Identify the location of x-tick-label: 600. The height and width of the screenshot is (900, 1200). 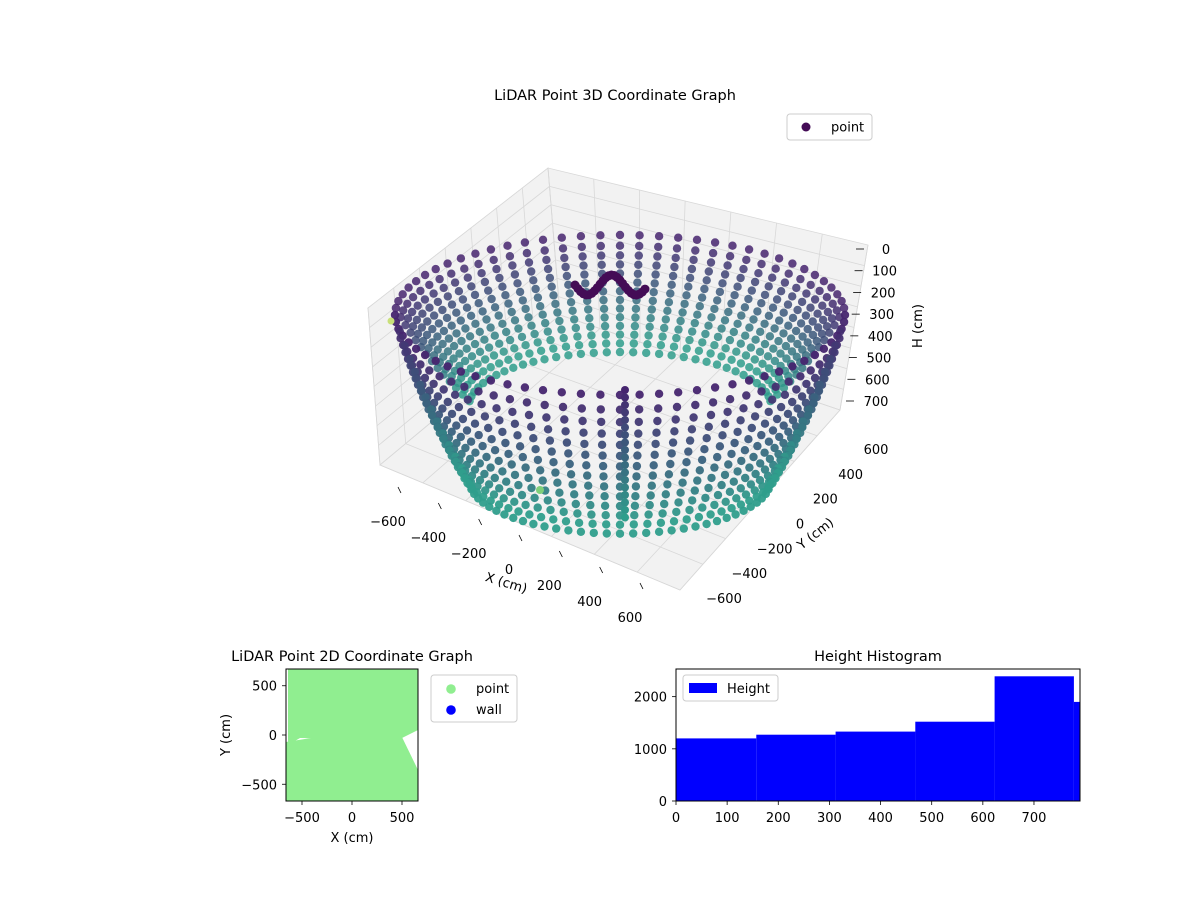
(982, 818).